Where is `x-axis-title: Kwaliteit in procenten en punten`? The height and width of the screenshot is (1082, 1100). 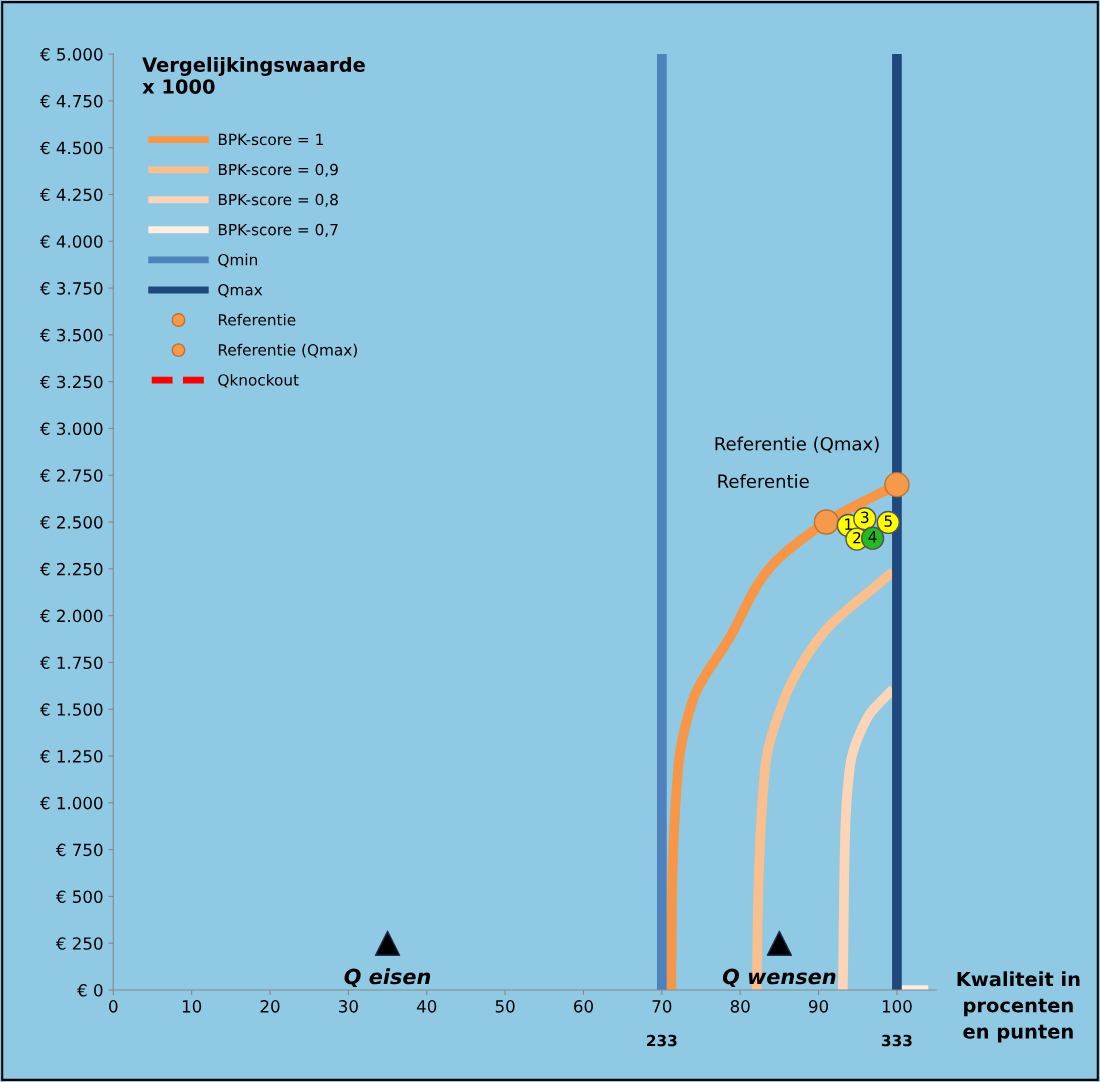
x-axis-title: Kwaliteit in procenten en punten is located at coordinates (1018, 1007).